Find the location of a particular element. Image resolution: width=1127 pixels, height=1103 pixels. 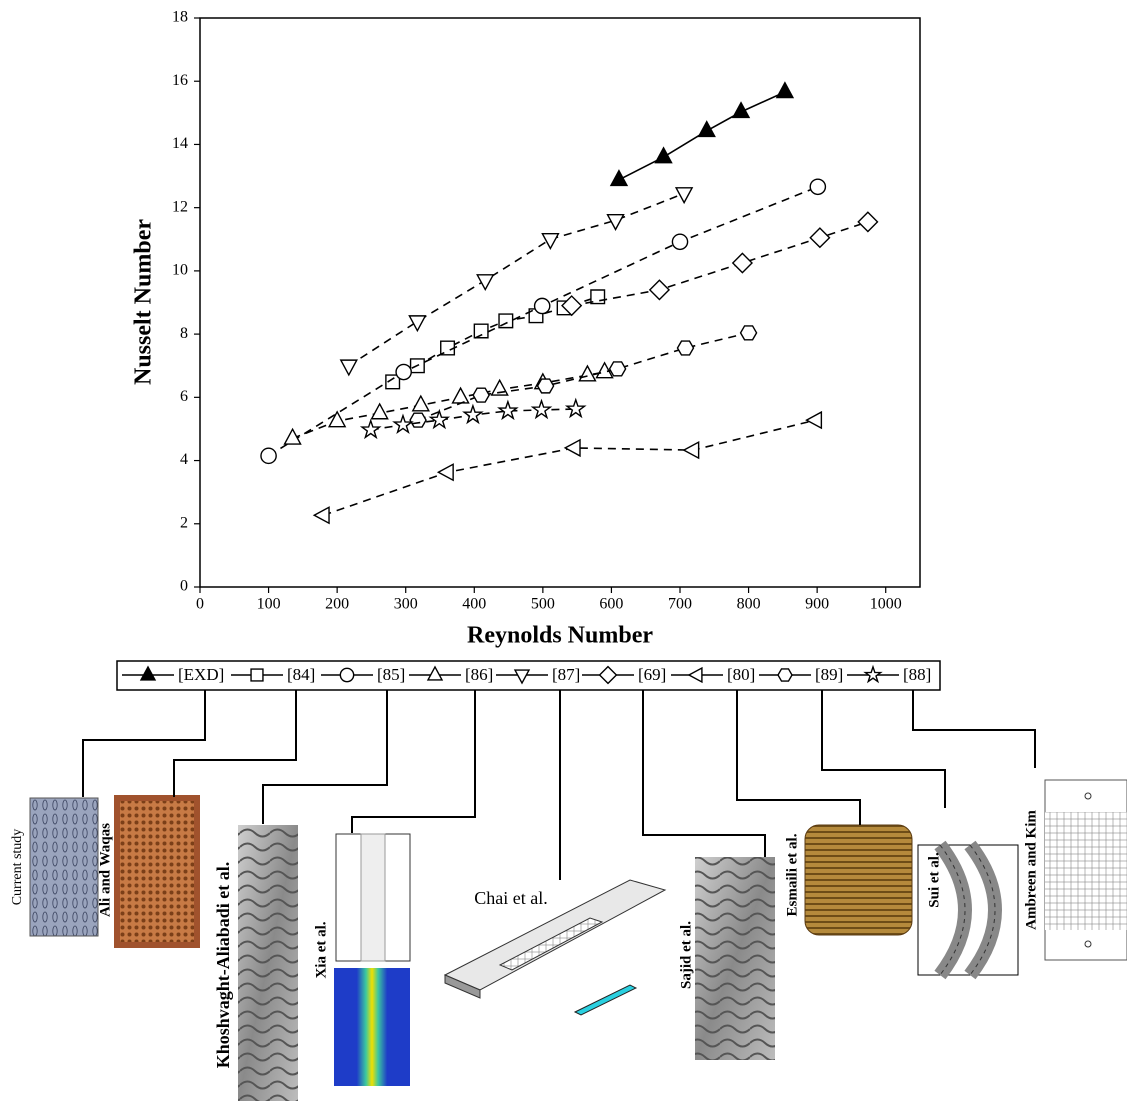

figure-label: Sui et al. is located at coordinates (934, 880).